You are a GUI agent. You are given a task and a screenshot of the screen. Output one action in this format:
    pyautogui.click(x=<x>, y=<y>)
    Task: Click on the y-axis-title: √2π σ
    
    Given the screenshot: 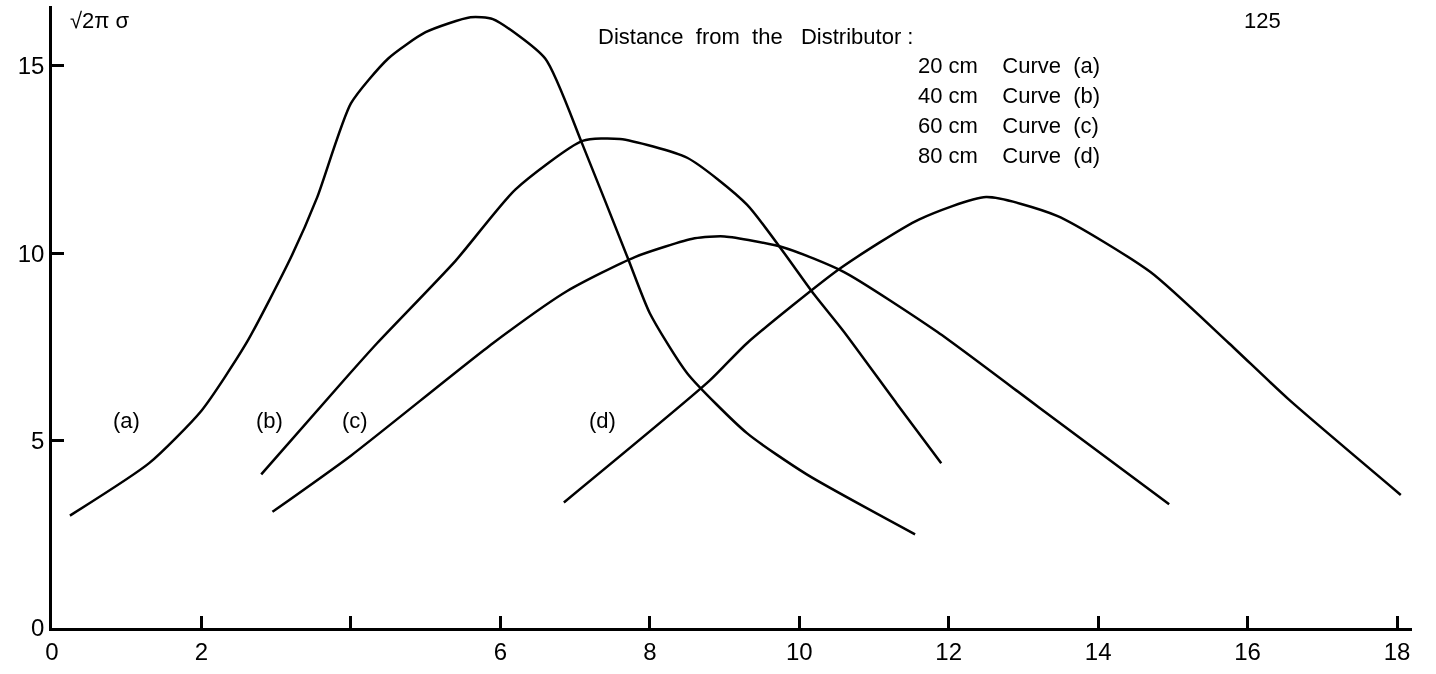 What is the action you would take?
    pyautogui.click(x=100, y=20)
    